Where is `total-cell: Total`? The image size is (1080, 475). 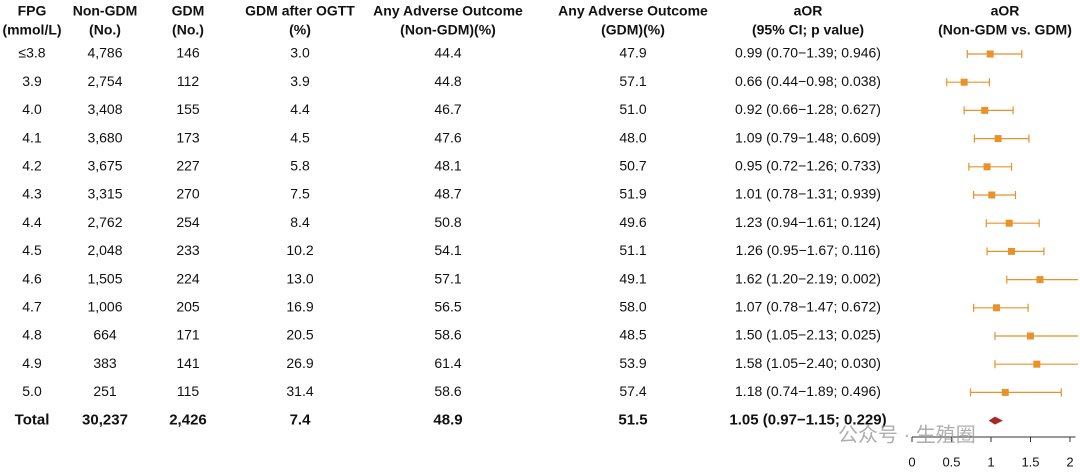
total-cell: Total is located at coordinates (32, 420).